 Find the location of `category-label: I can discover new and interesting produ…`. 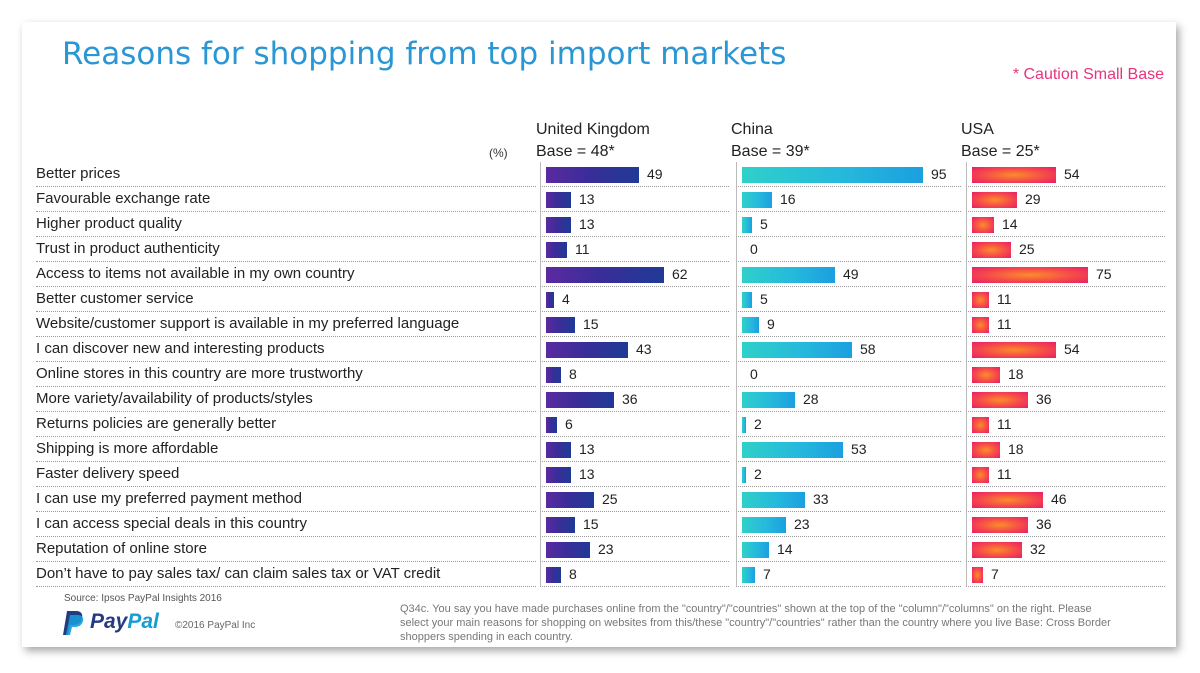

category-label: I can discover new and interesting produ… is located at coordinates (286, 349).